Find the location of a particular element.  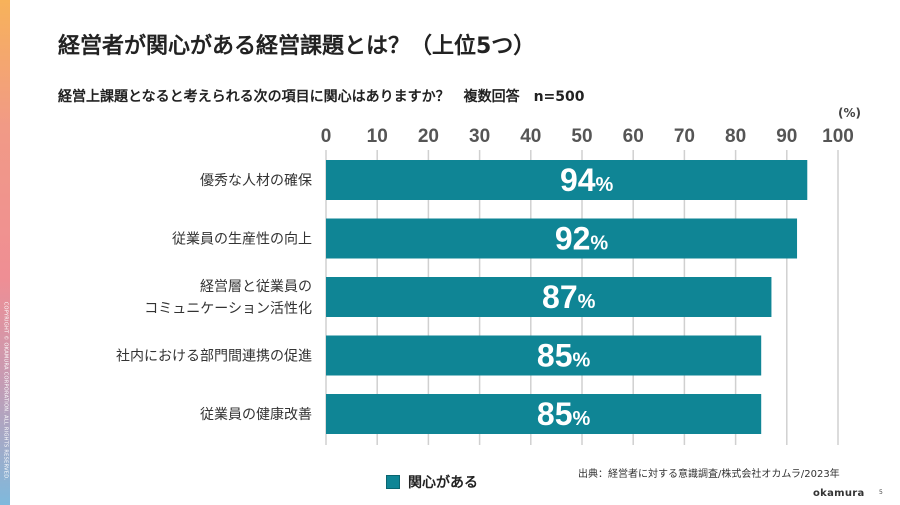

x-tick-label: 50 is located at coordinates (581, 136).